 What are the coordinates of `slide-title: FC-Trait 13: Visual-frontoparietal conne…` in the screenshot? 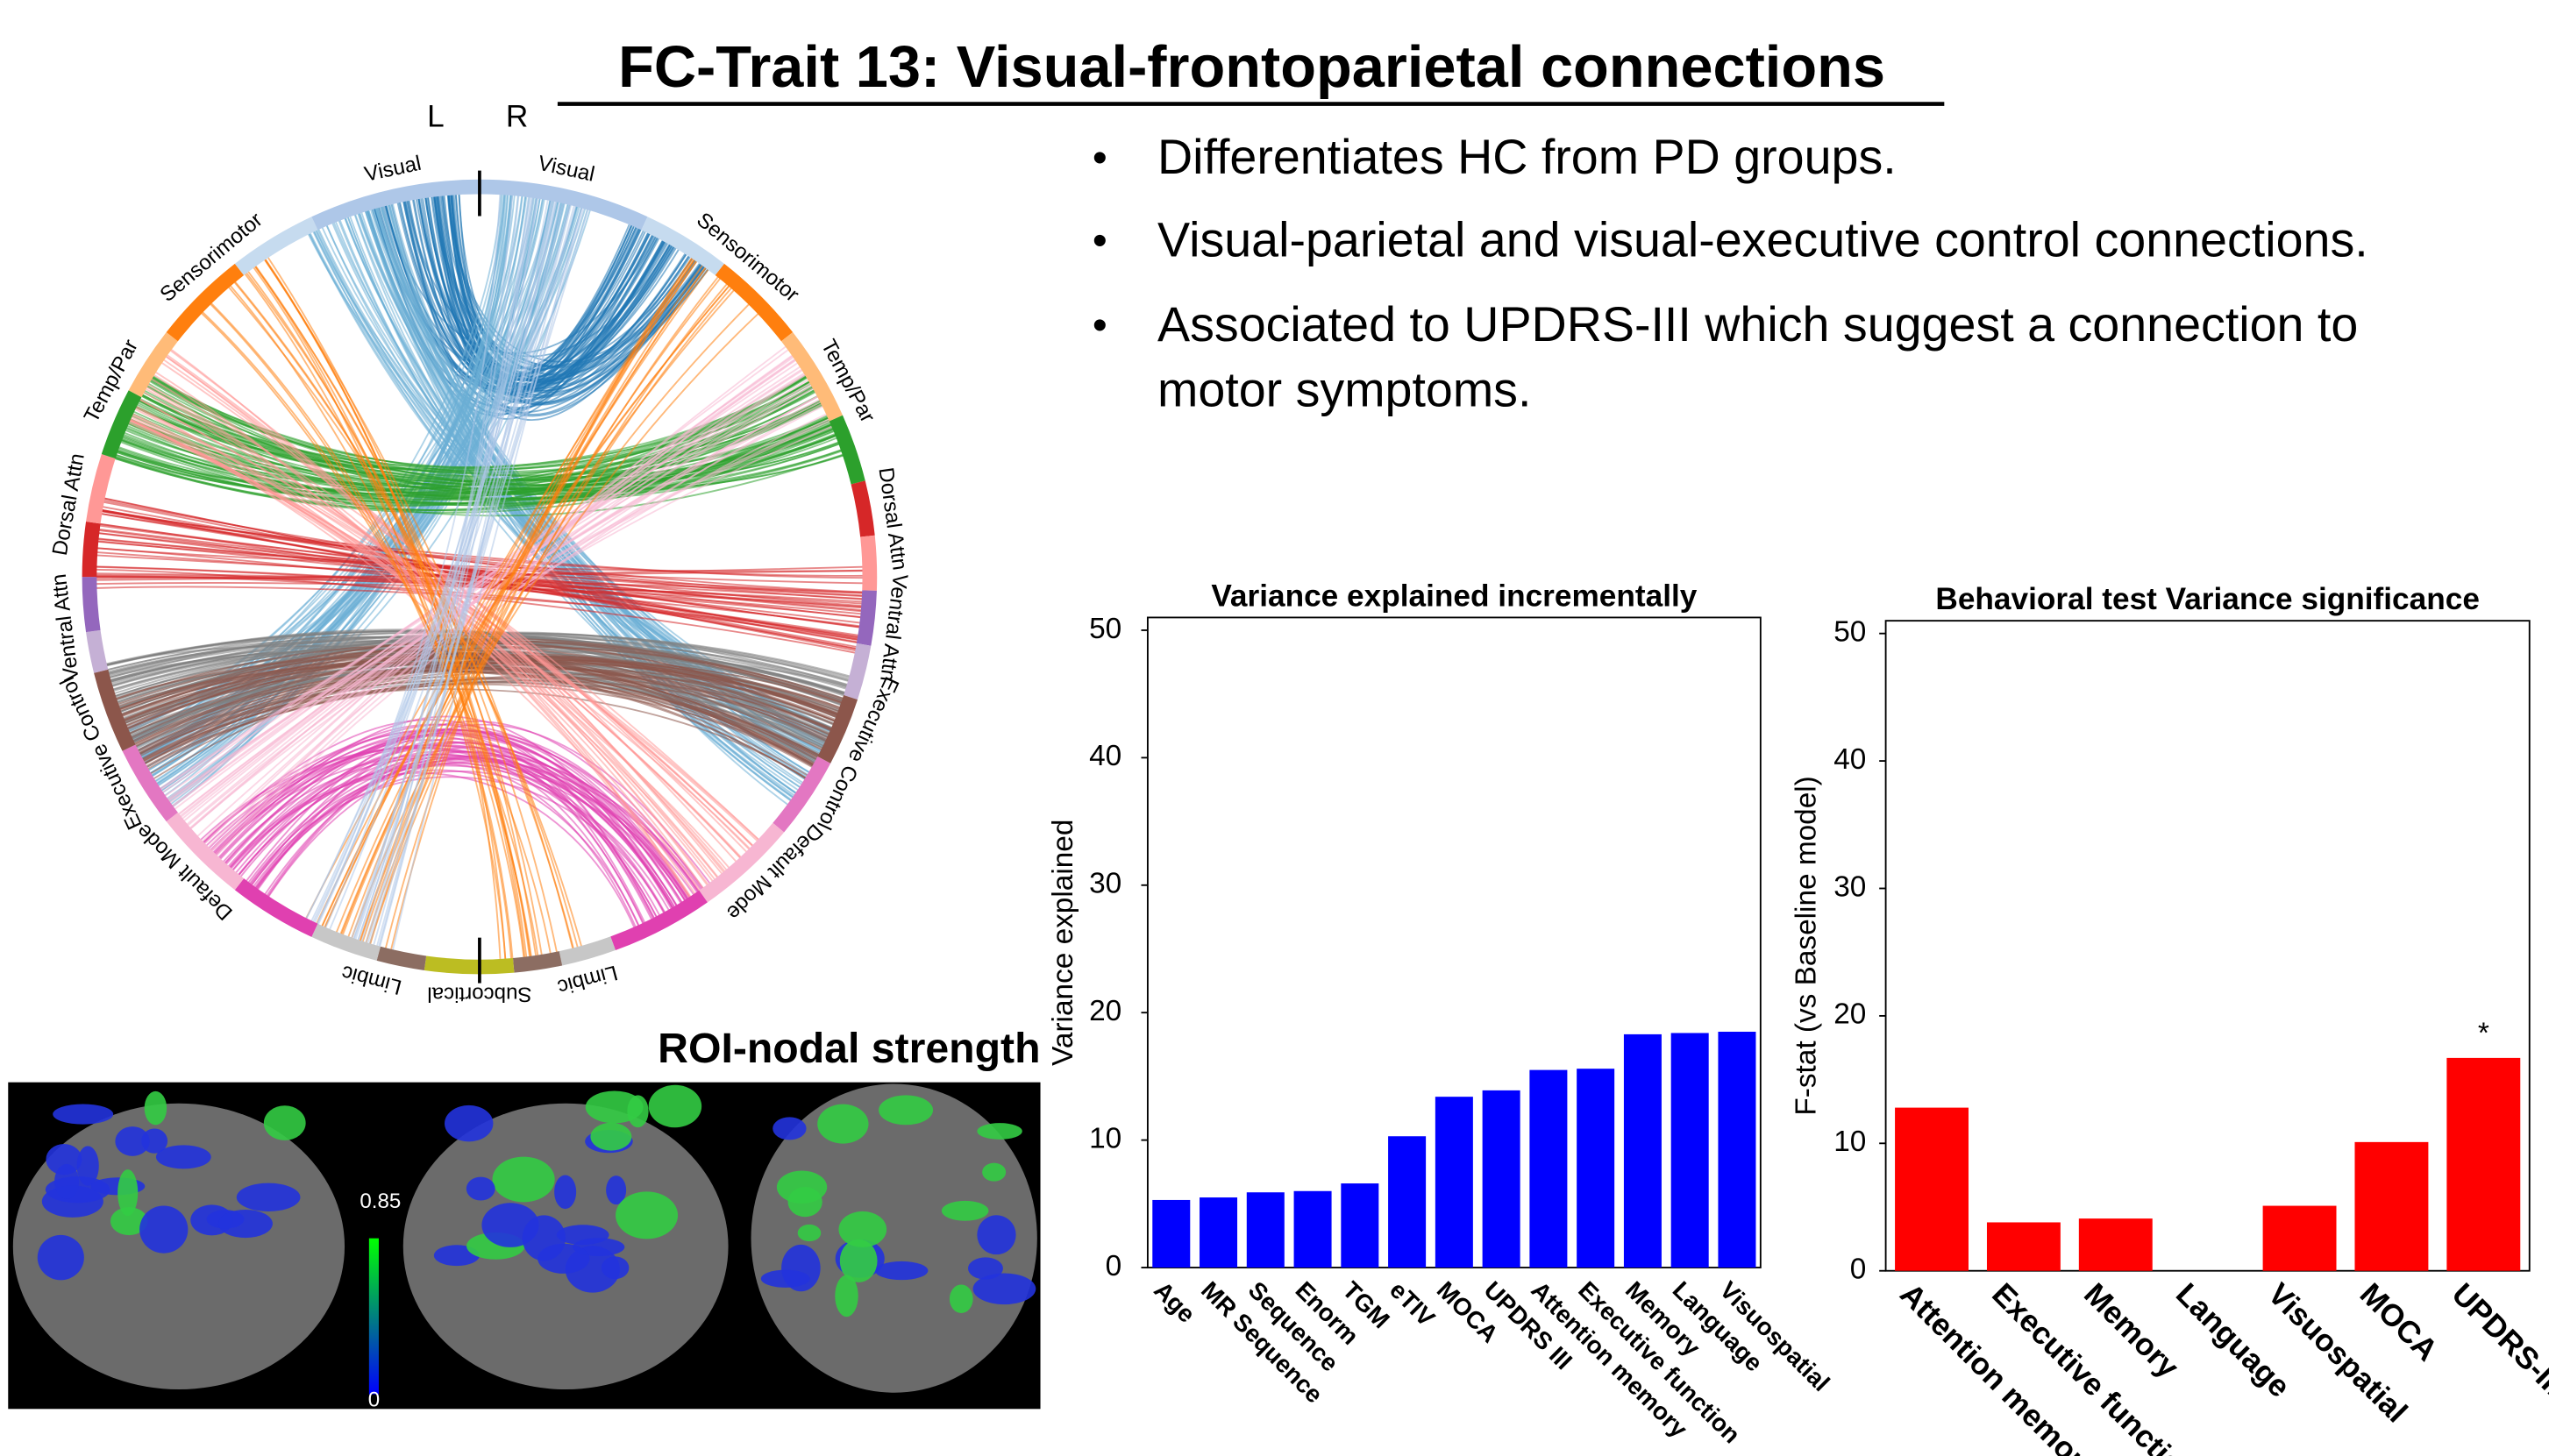 It's located at (1251, 67).